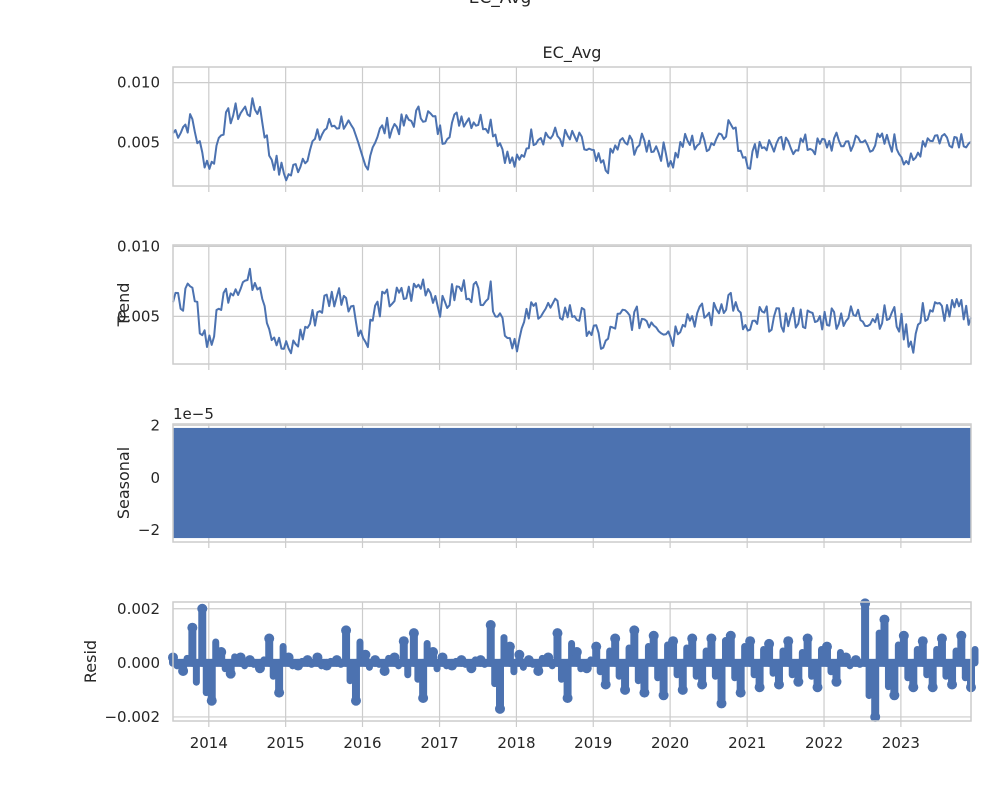 This screenshot has height=804, width=1000. Describe the element at coordinates (132, 717) in the screenshot. I see `y-tick-label: −0.002` at that location.